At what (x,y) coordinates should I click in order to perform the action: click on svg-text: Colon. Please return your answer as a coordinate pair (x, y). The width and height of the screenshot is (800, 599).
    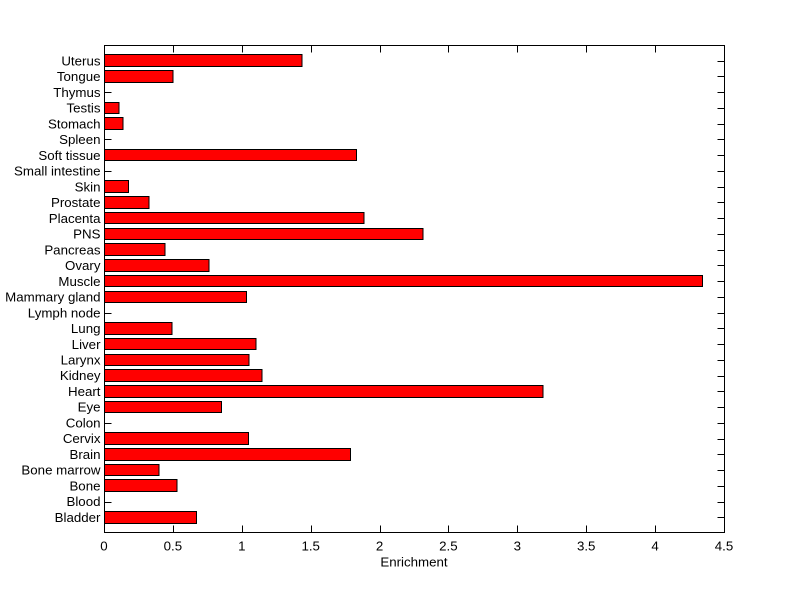
    Looking at the image, I should click on (83, 422).